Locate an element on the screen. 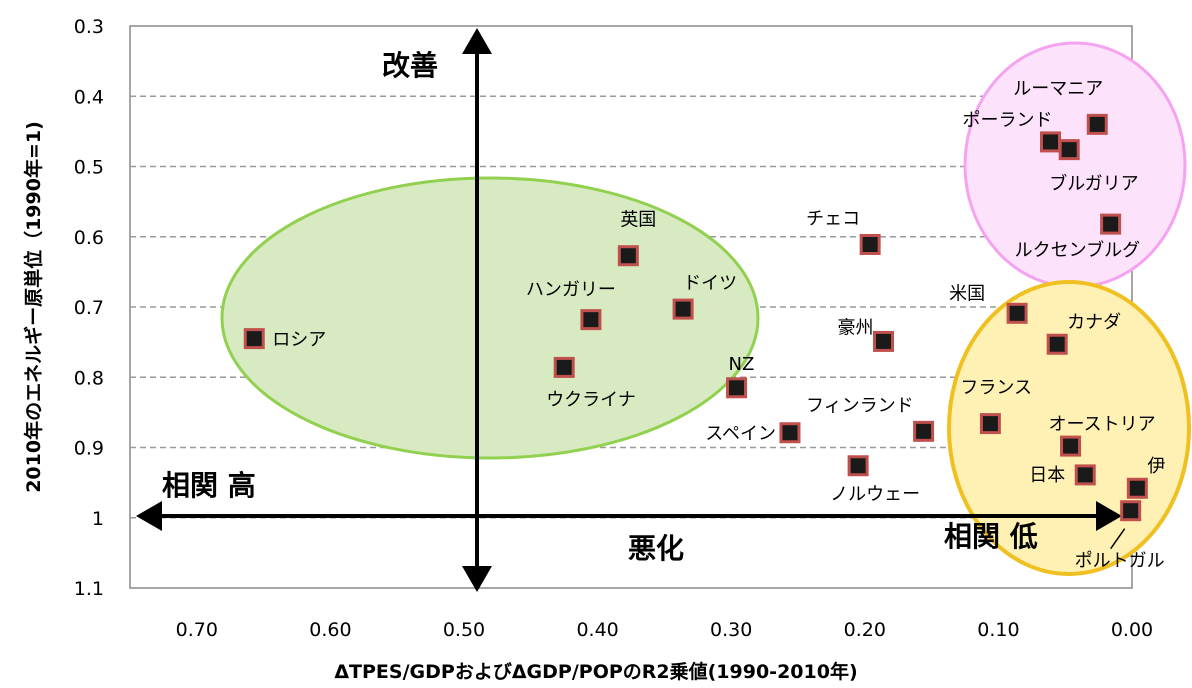 Image resolution: width=1192 pixels, height=688 pixels. y-tick-label: 1 is located at coordinates (98, 519).